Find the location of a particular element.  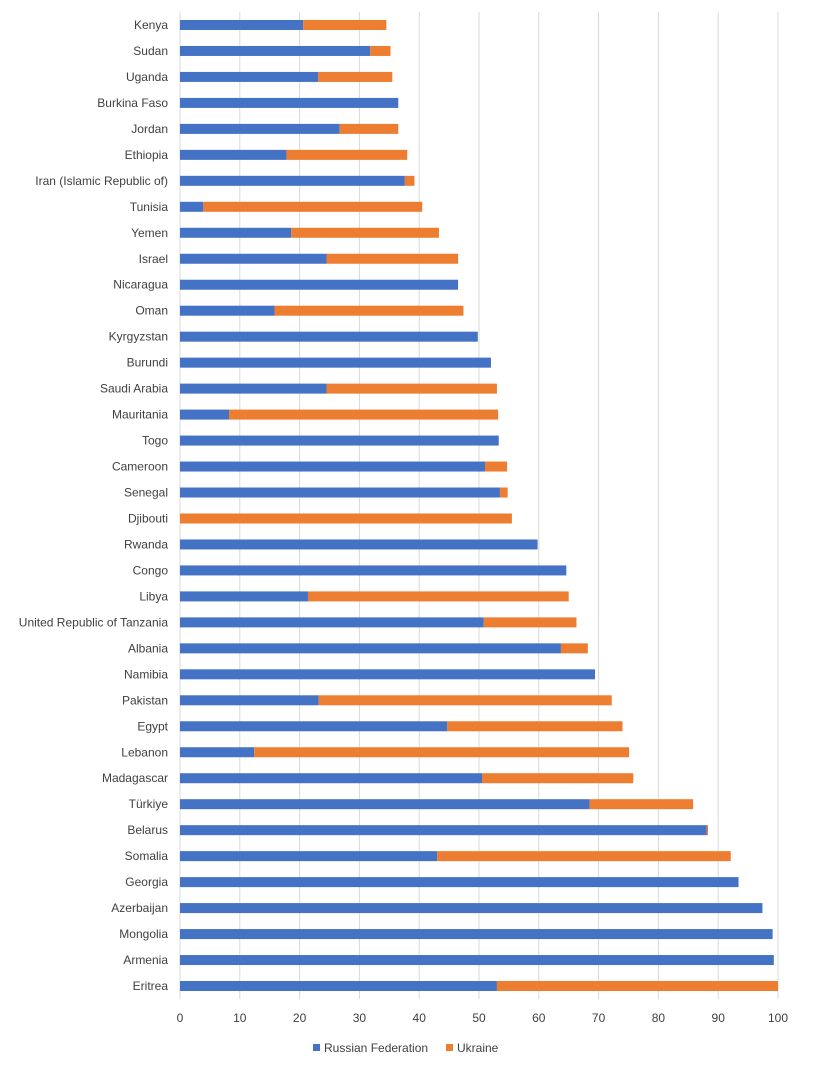

legend-swatch-russian-federation is located at coordinates (316, 1047).